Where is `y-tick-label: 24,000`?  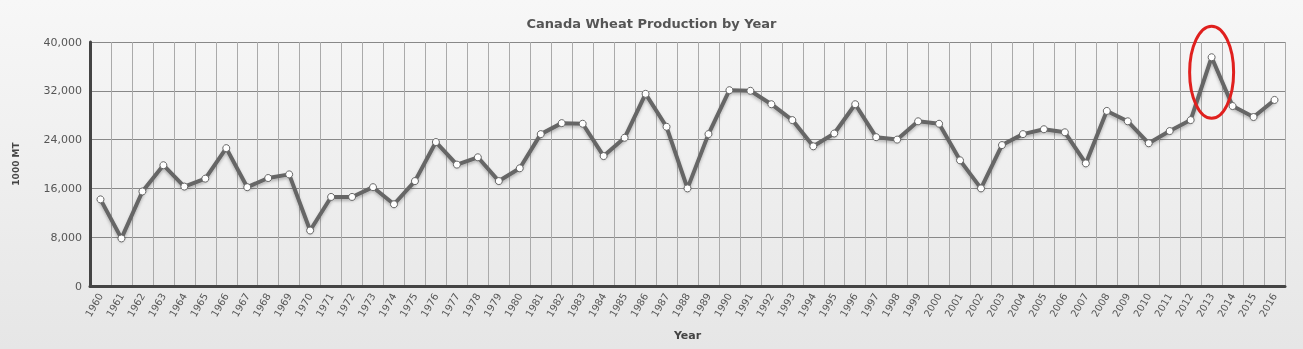 y-tick-label: 24,000 is located at coordinates (62, 140).